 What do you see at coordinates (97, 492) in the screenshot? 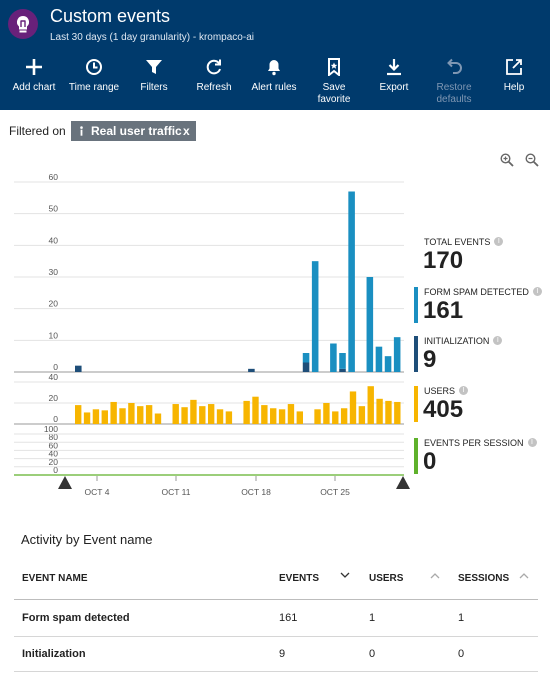
I see `x-tick-label: OCT 4` at bounding box center [97, 492].